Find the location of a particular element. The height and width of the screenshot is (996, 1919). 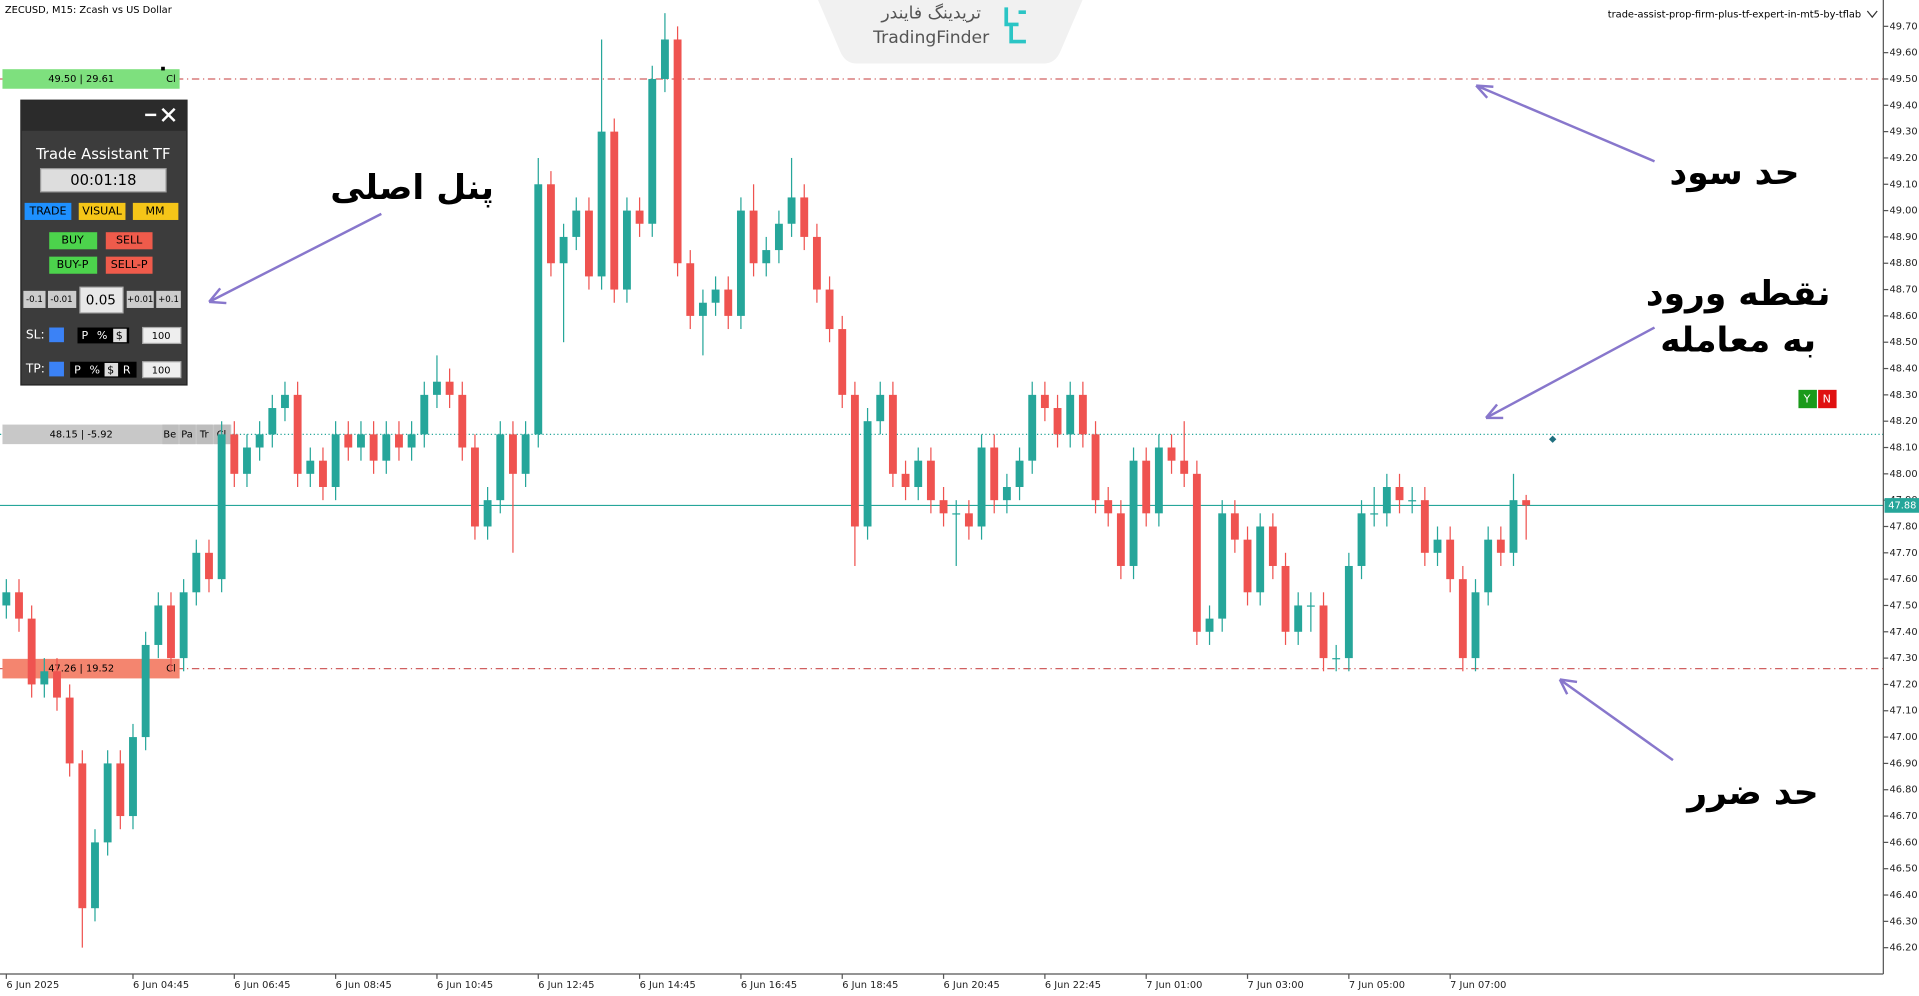

annotation: حد سود is located at coordinates (1735, 173).